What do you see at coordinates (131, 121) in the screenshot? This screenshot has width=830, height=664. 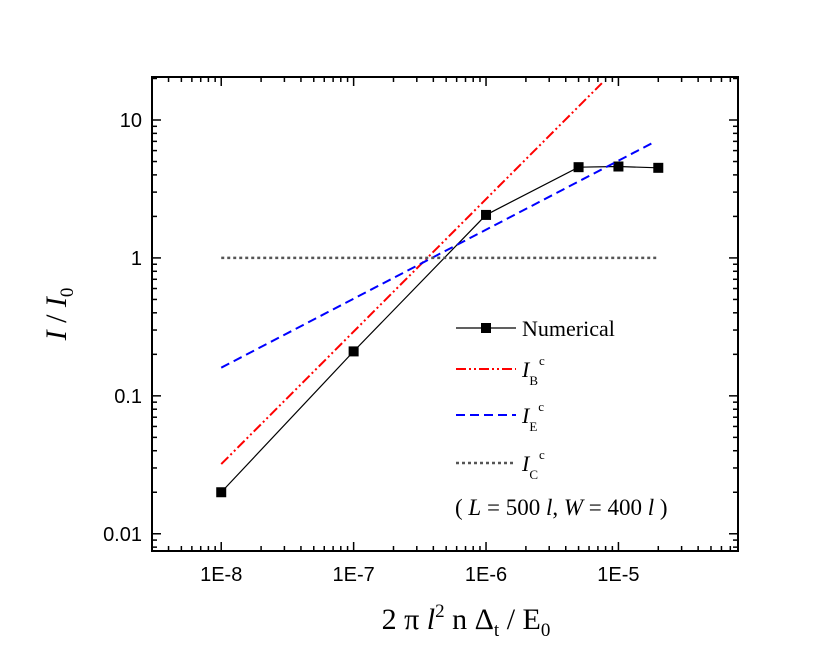 I see `y-tick-label: 10` at bounding box center [131, 121].